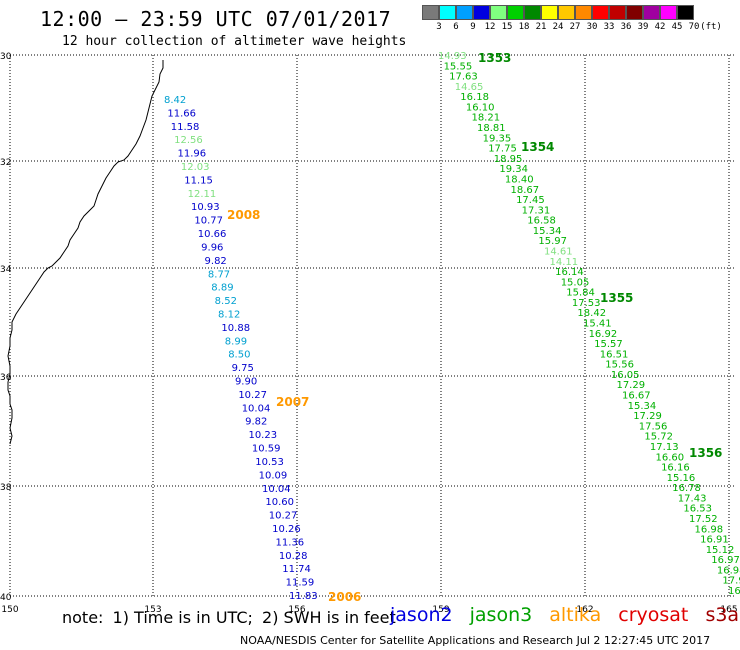  What do you see at coordinates (575, 615) in the screenshot?
I see `satellite-altika: altika` at bounding box center [575, 615].